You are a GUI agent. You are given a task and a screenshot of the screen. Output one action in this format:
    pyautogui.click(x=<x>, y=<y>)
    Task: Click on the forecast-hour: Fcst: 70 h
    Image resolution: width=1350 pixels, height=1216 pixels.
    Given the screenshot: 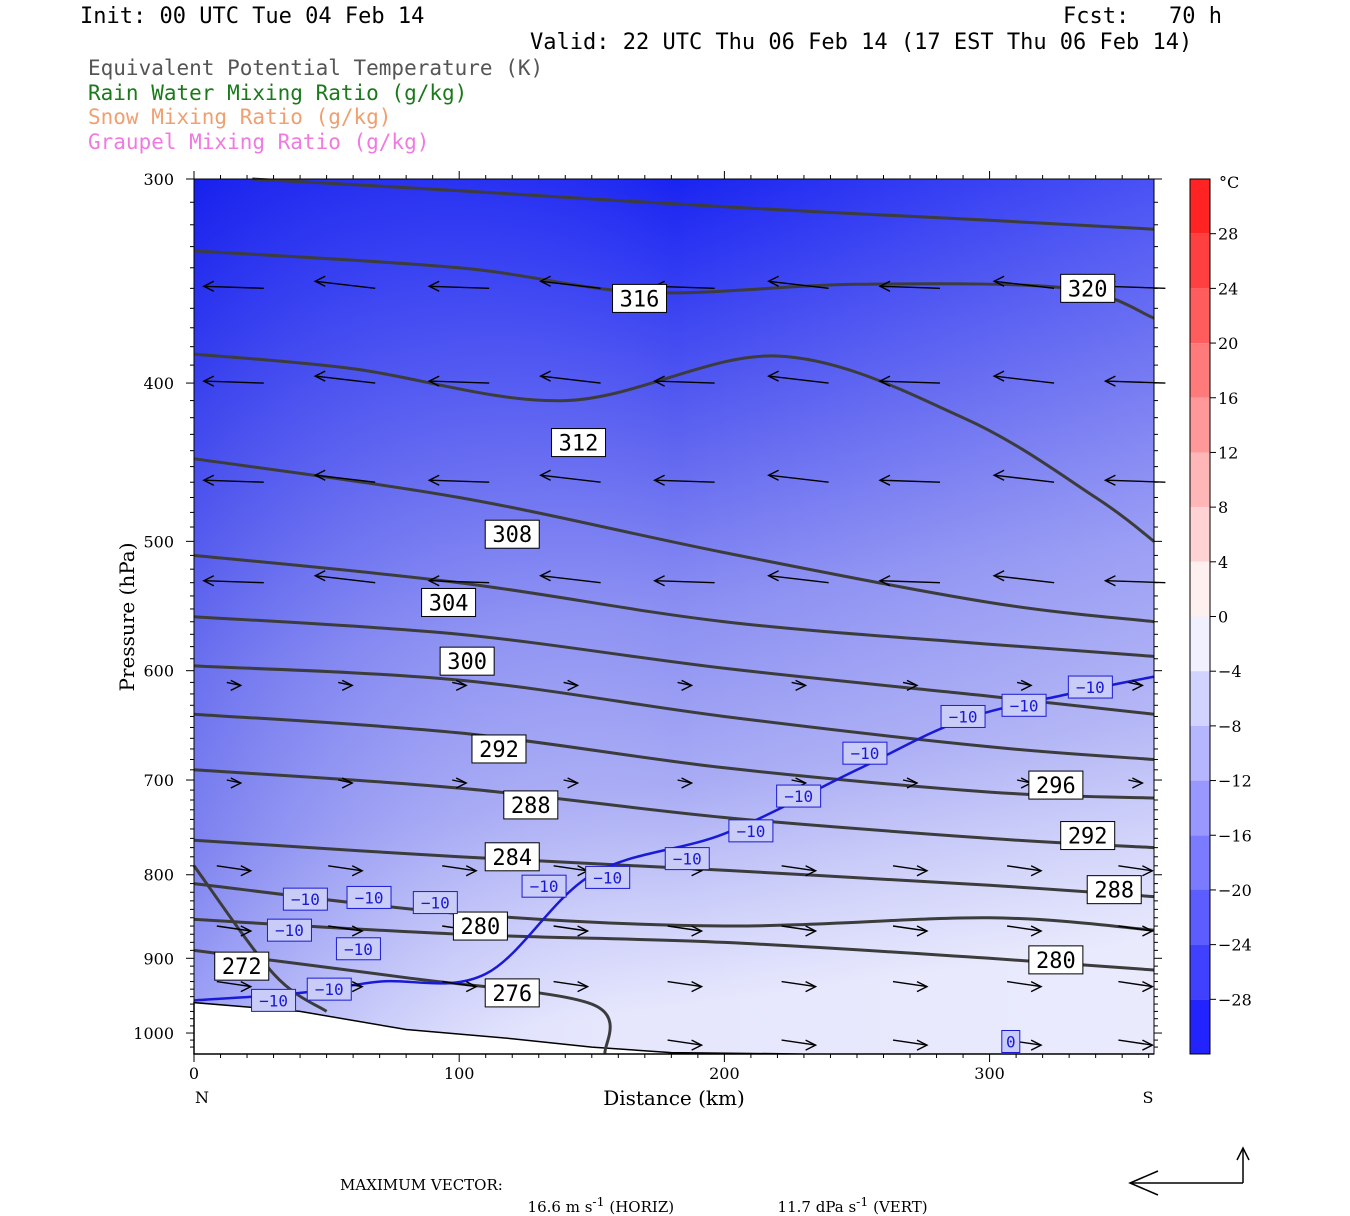 What is the action you would take?
    pyautogui.click(x=1142, y=16)
    